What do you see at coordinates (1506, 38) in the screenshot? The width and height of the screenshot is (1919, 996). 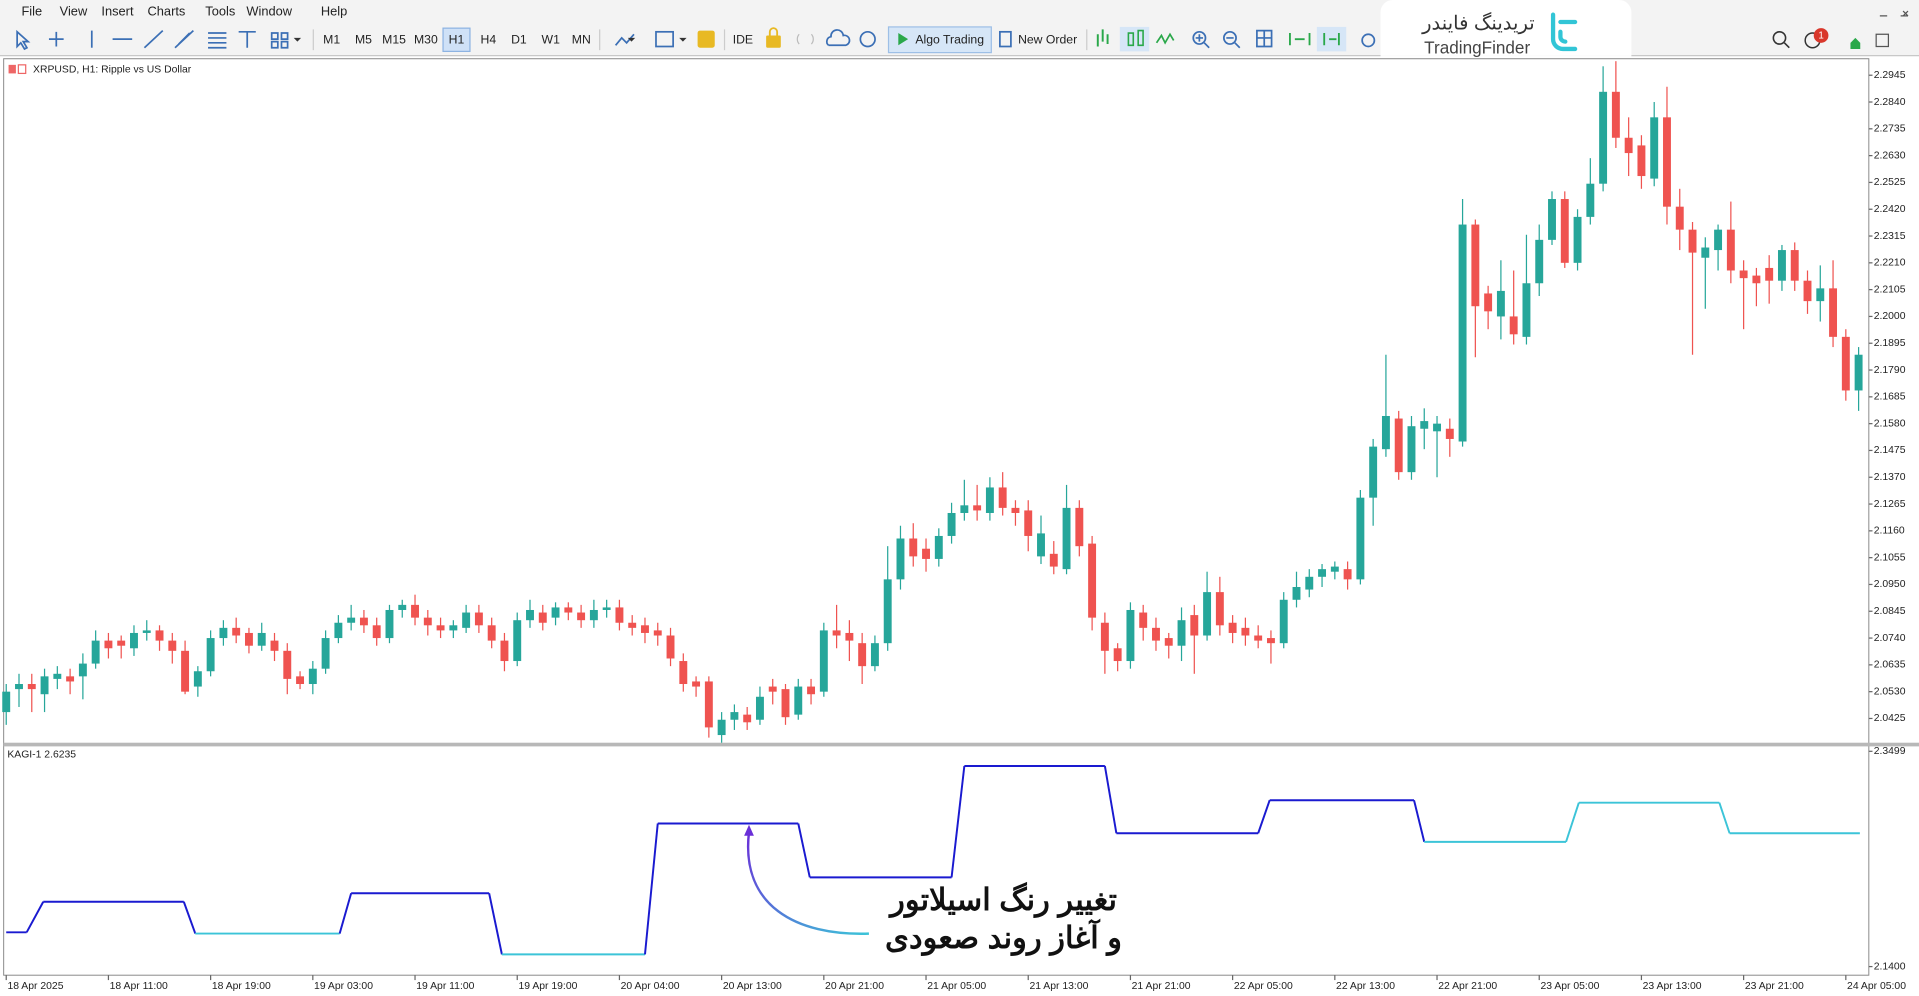 I see `logo-box` at bounding box center [1506, 38].